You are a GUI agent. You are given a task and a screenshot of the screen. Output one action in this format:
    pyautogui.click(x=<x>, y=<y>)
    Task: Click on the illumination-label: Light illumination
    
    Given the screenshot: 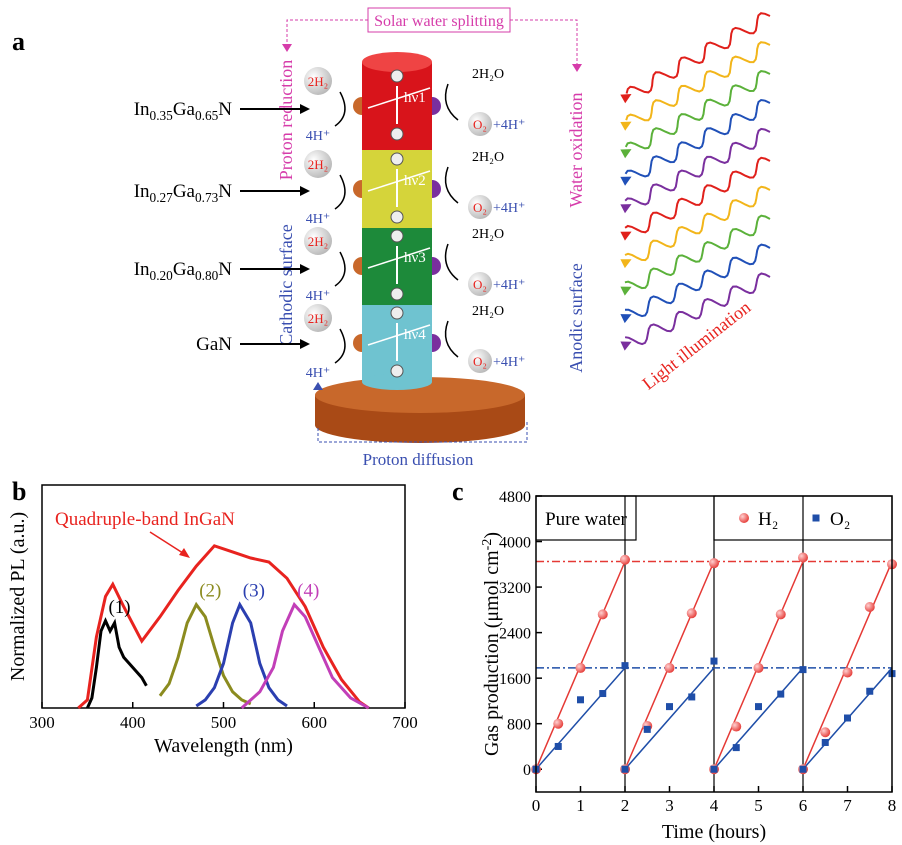 What is the action you would take?
    pyautogui.click(x=696, y=345)
    